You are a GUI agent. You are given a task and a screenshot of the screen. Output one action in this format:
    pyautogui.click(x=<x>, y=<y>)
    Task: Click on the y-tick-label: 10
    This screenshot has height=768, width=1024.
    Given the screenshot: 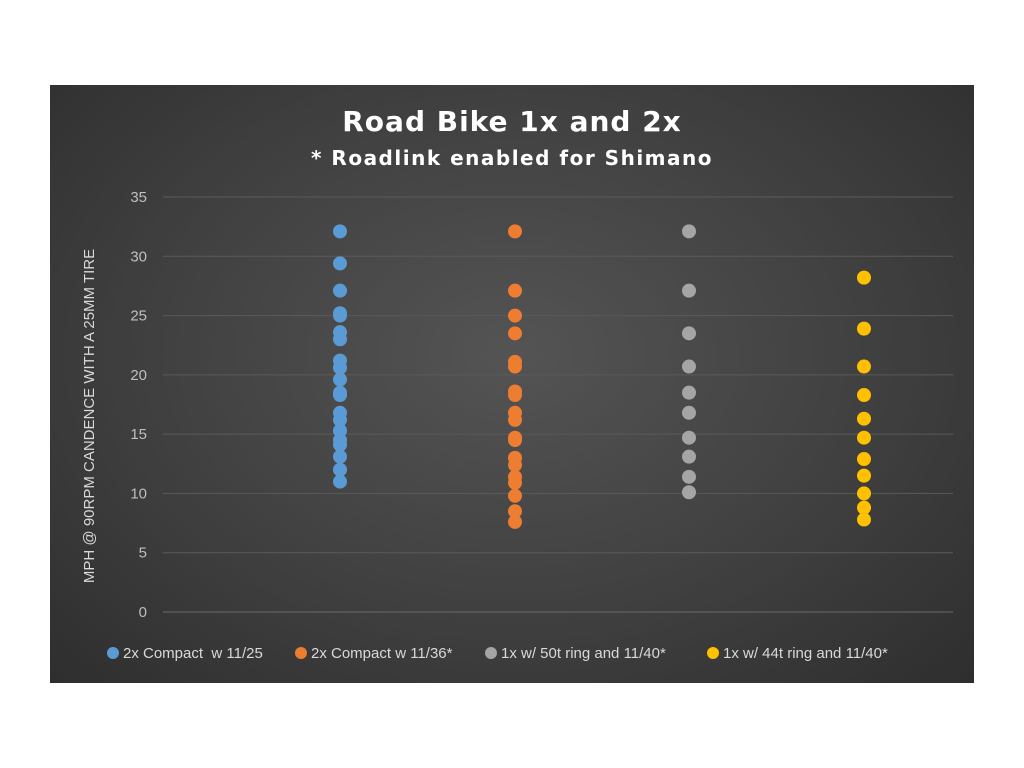 What is the action you would take?
    pyautogui.click(x=138, y=493)
    